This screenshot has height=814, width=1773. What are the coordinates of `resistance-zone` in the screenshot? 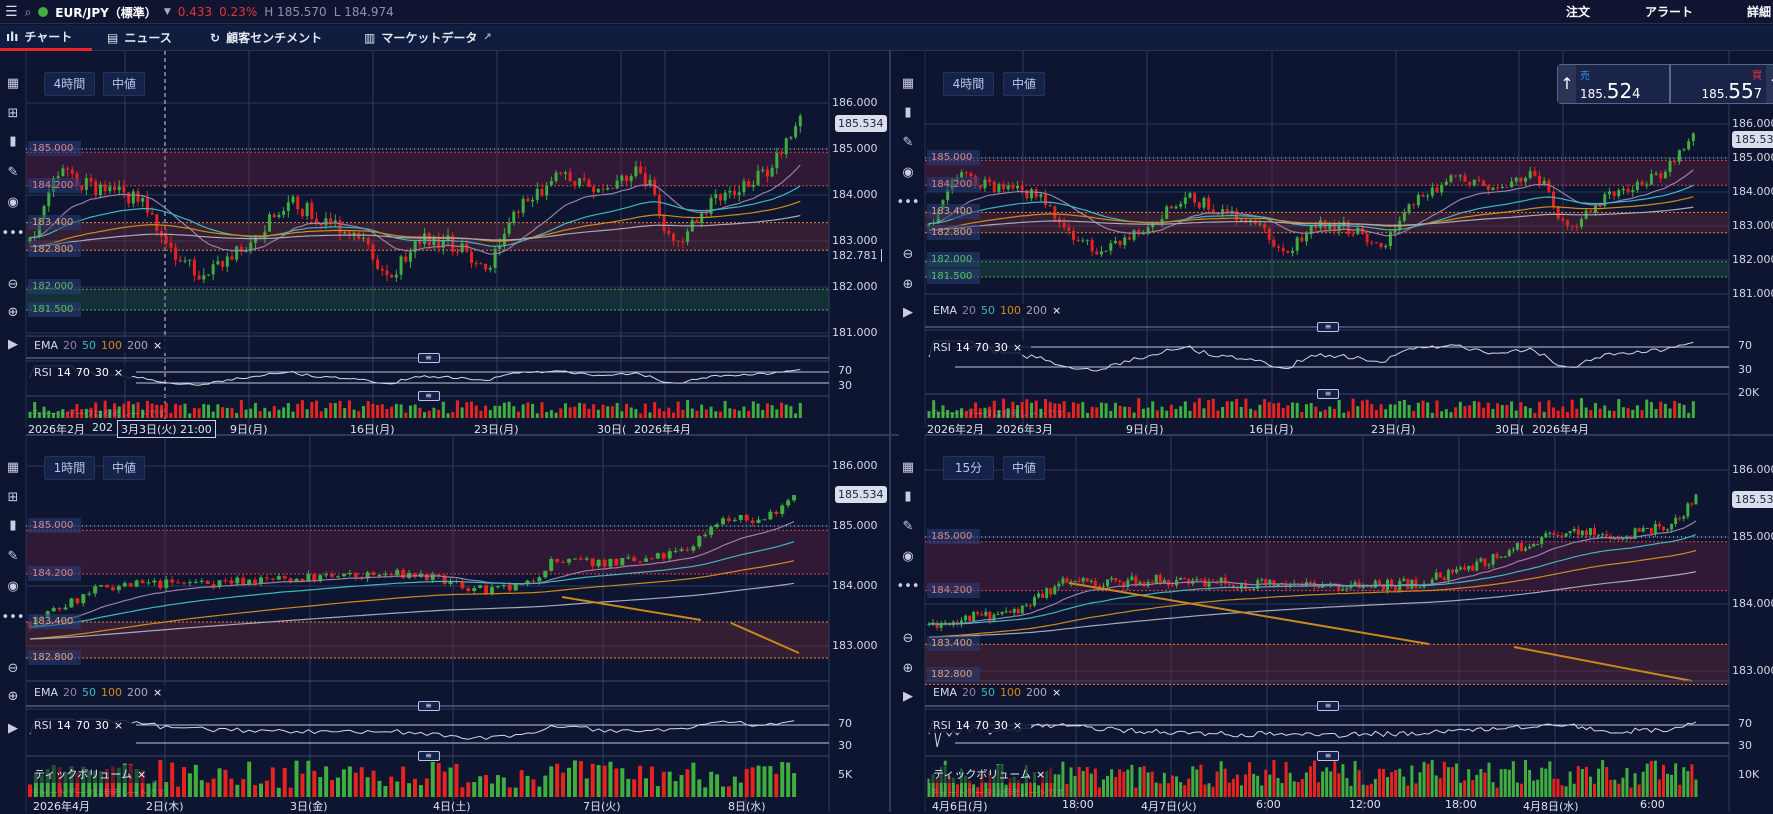 It's located at (427, 169).